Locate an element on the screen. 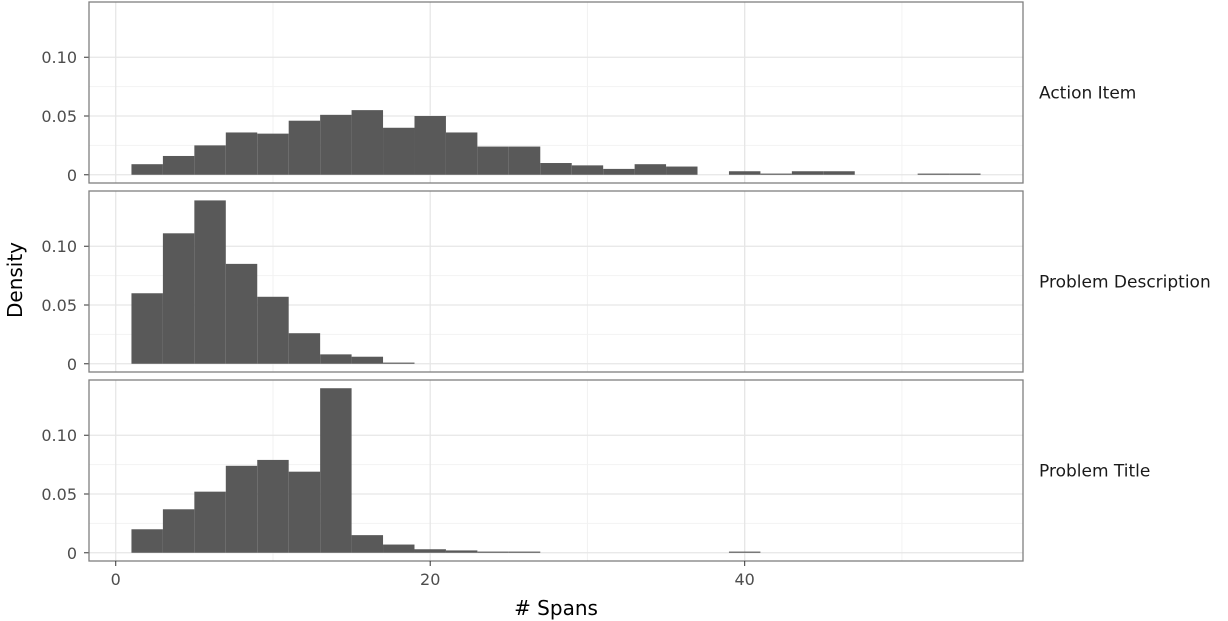 This screenshot has height=621, width=1228. x-ticks: 0 20 40 is located at coordinates (433, 575).